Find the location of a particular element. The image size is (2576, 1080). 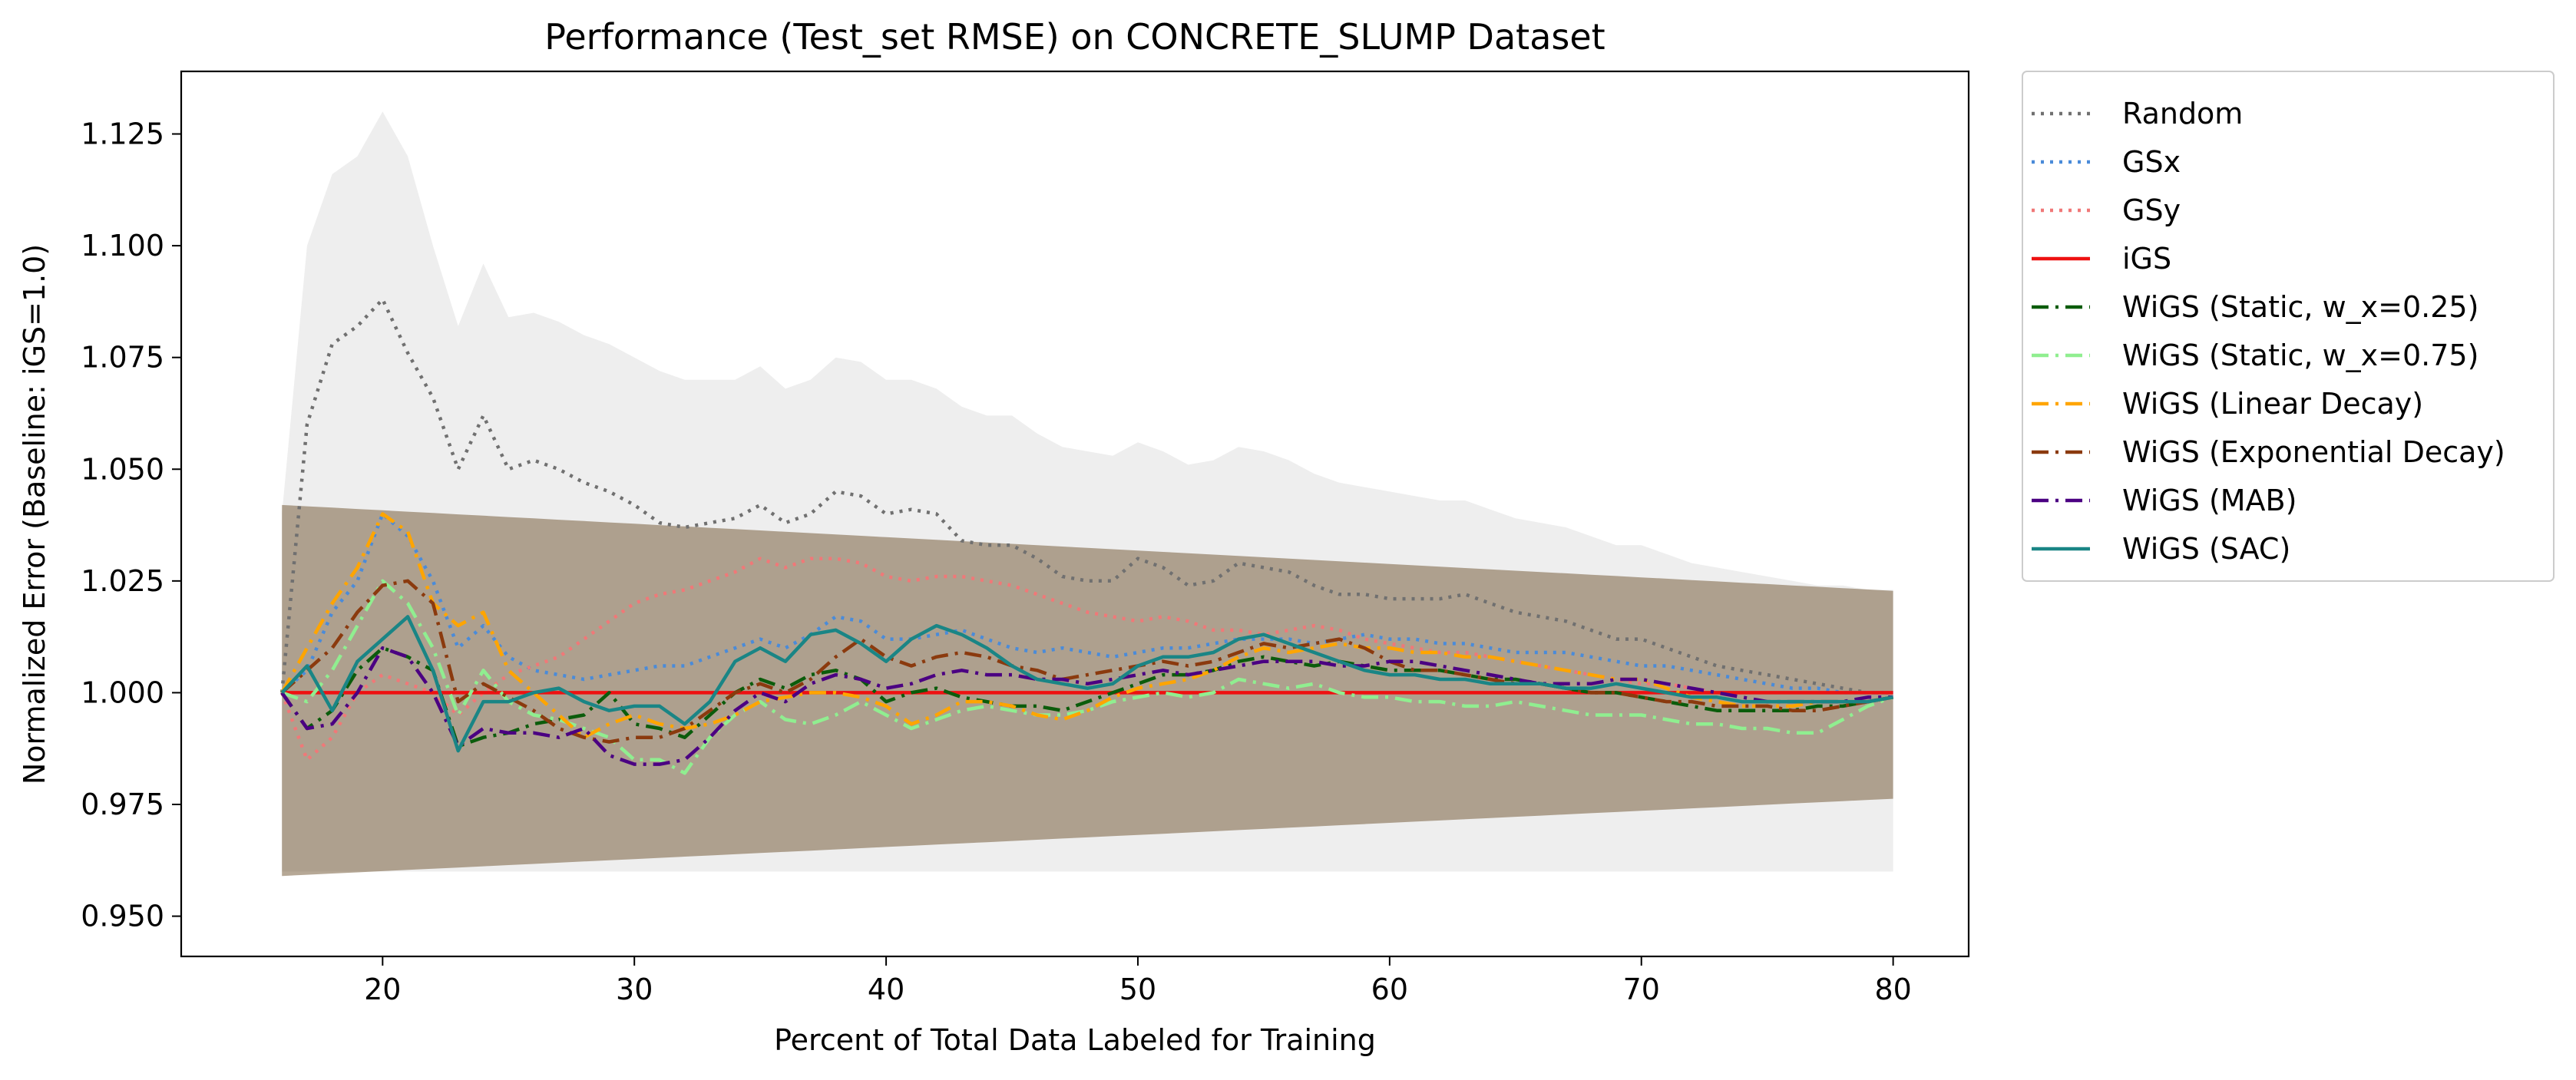

y-axis: 0.950 0.975 1.000 1.025 1.050 1.075 1.100 1.125 is located at coordinates (131, 525).